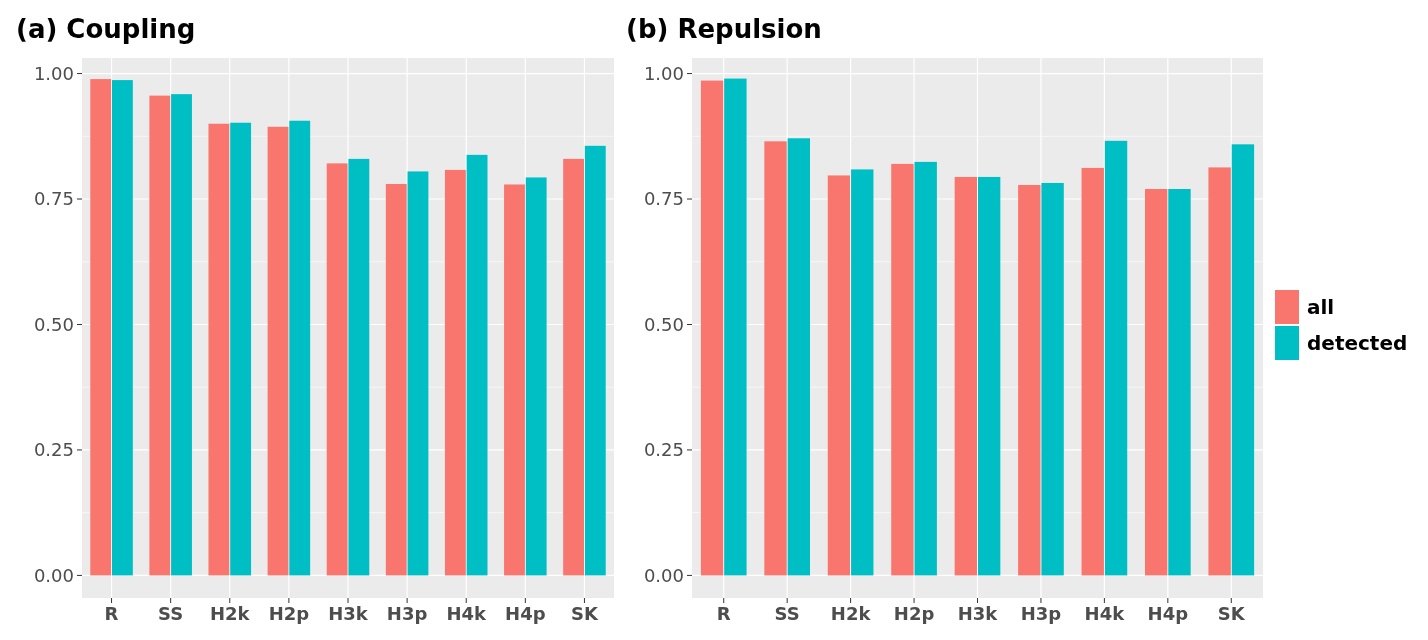  I want to click on chart-title: (a) Coupling, so click(106, 29).